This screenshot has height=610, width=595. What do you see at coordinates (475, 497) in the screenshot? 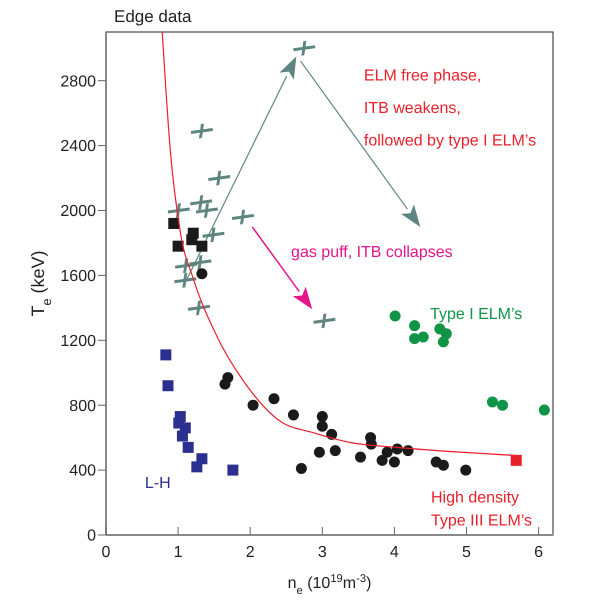
I see `annotation: High density` at bounding box center [475, 497].